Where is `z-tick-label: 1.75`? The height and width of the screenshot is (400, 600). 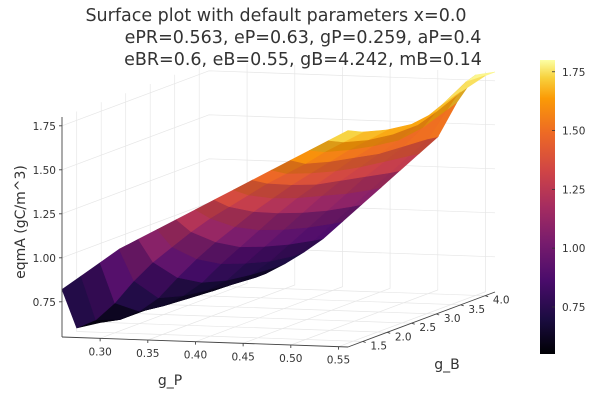
z-tick-label: 1.75 is located at coordinates (44, 127).